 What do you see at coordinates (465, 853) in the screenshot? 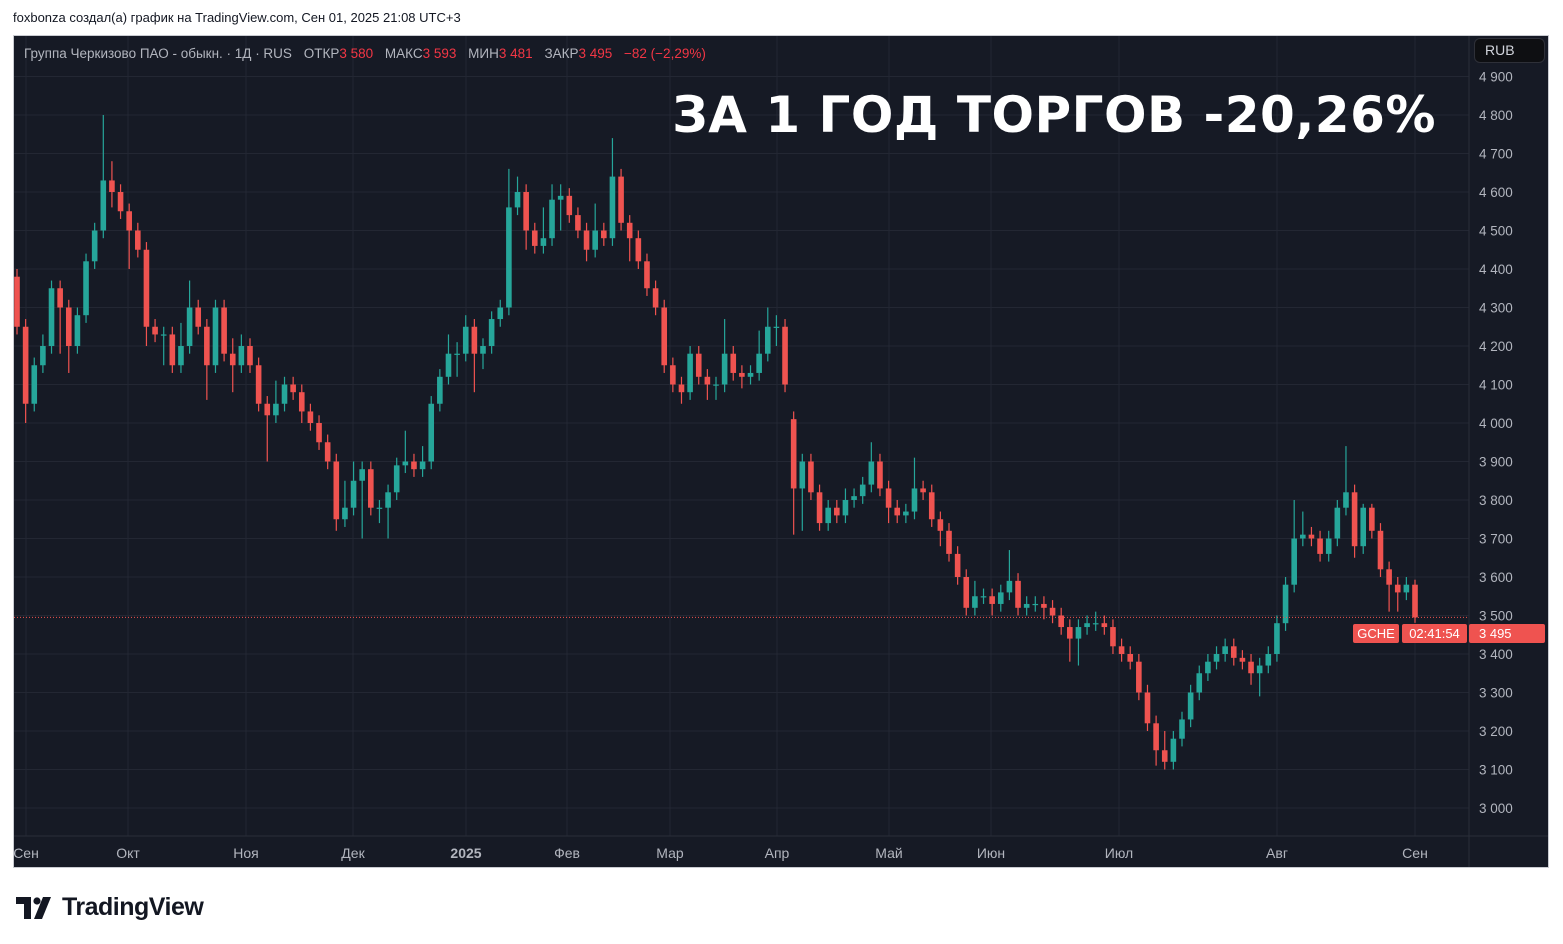
I see `time-tick-label: 2025` at bounding box center [465, 853].